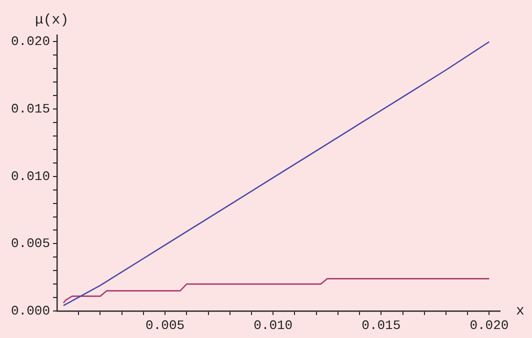  What do you see at coordinates (30, 310) in the screenshot?
I see `y-tick-label: 0.000` at bounding box center [30, 310].